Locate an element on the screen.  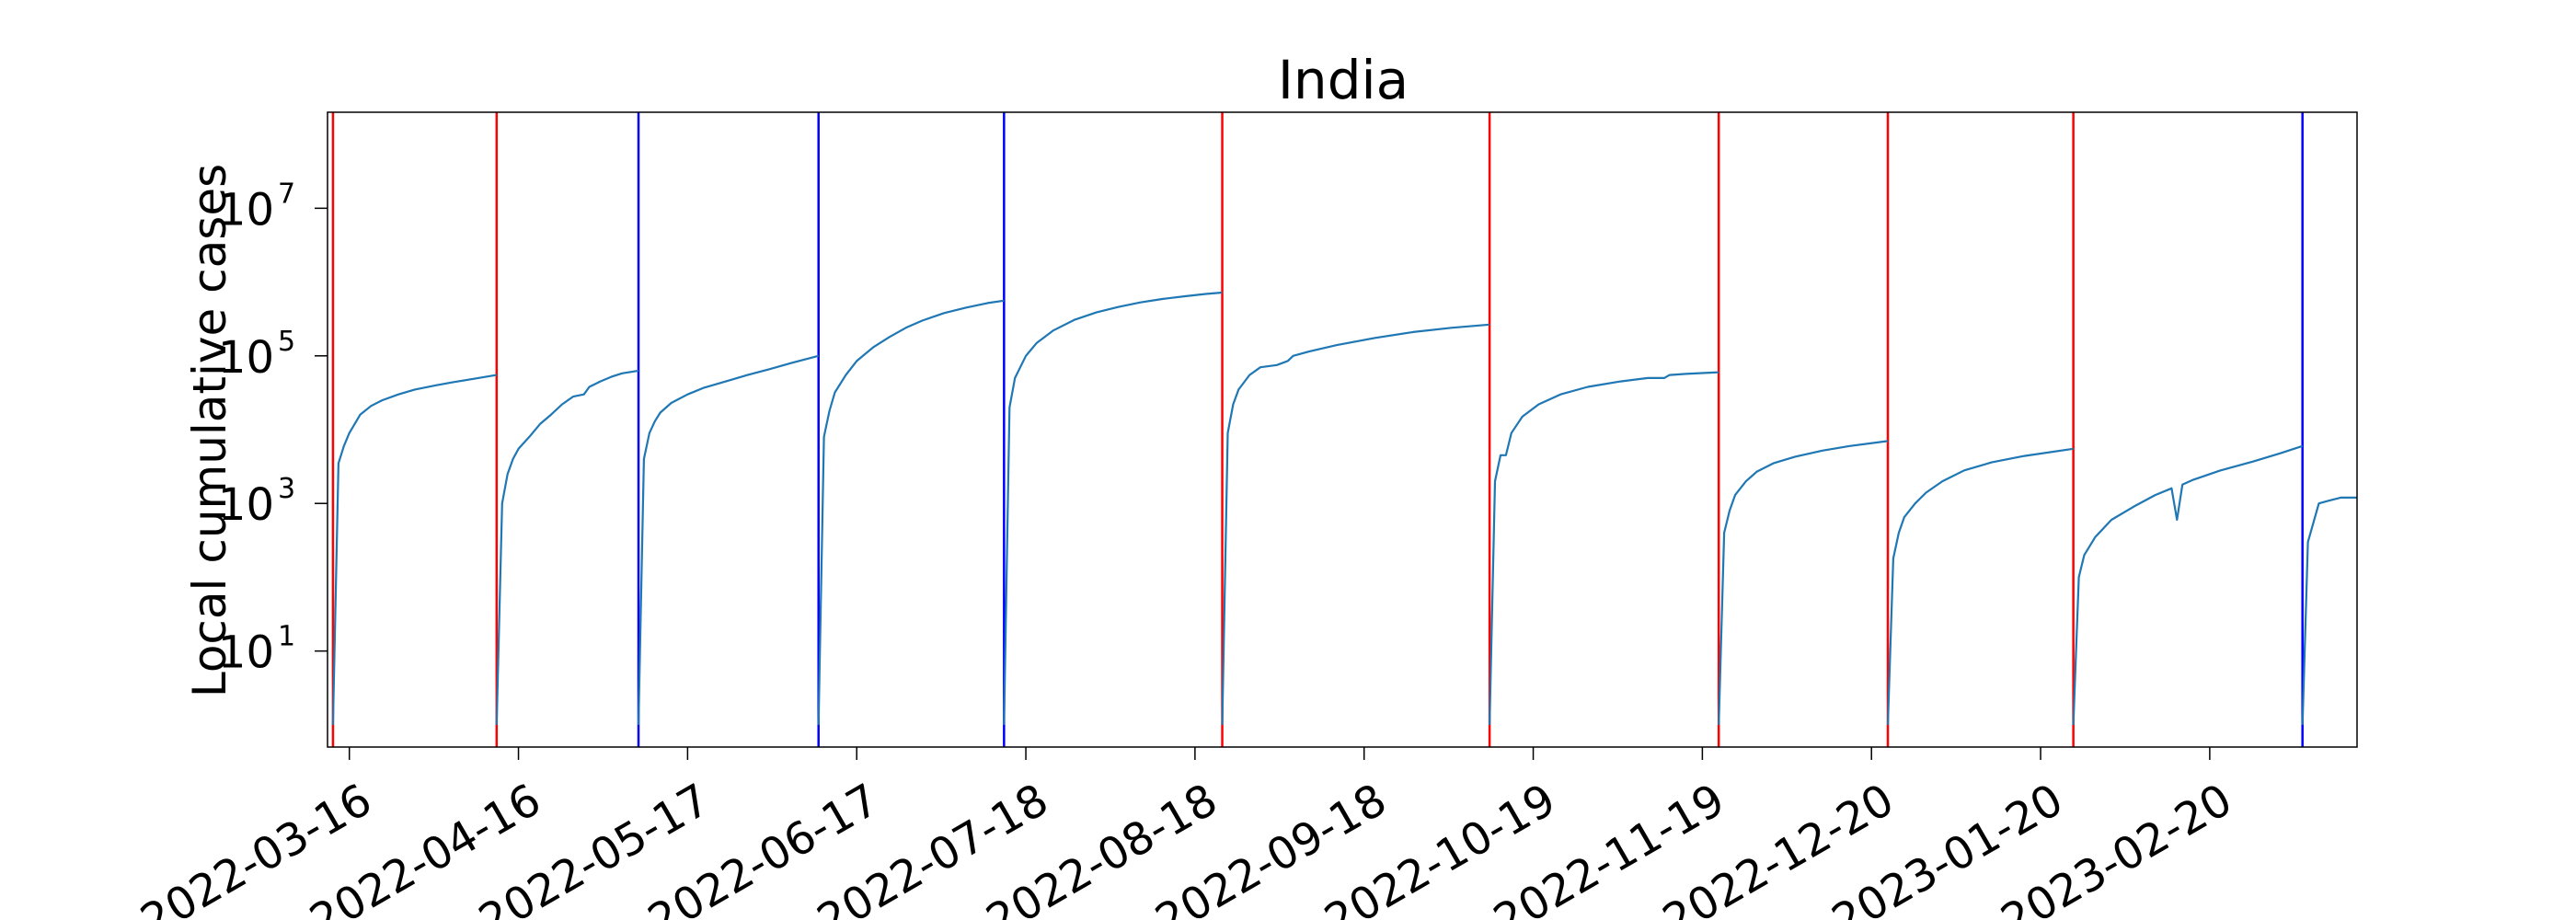
y-tick-exponent: 1 is located at coordinates (286, 637).